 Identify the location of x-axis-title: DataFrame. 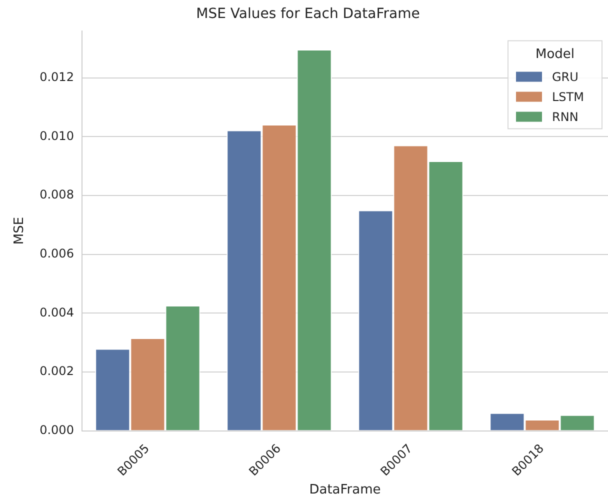
(345, 490).